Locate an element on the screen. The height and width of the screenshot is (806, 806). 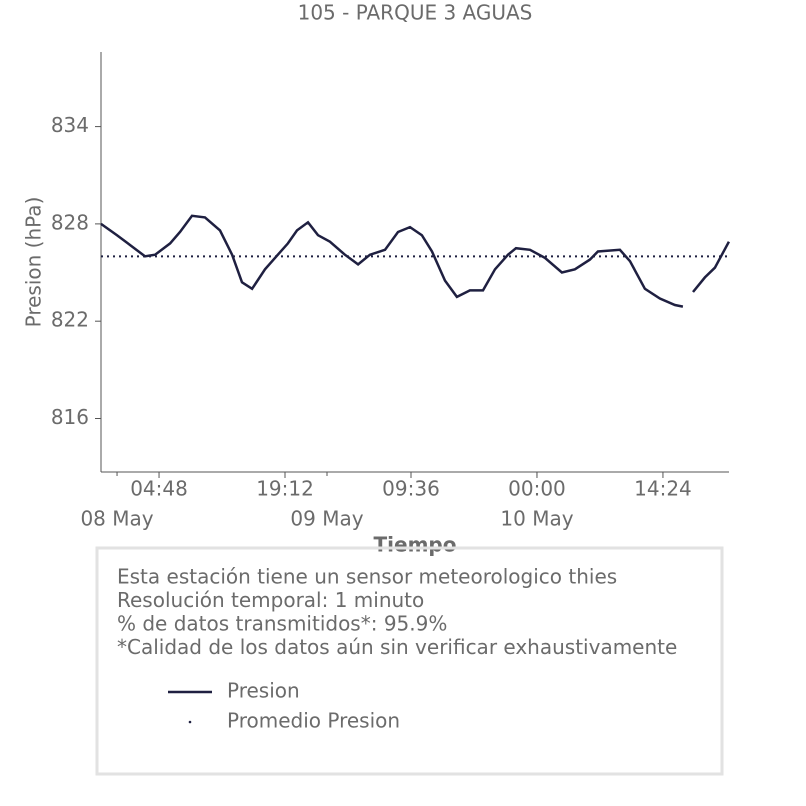
y-tick-label: 828 is located at coordinates (70, 222).